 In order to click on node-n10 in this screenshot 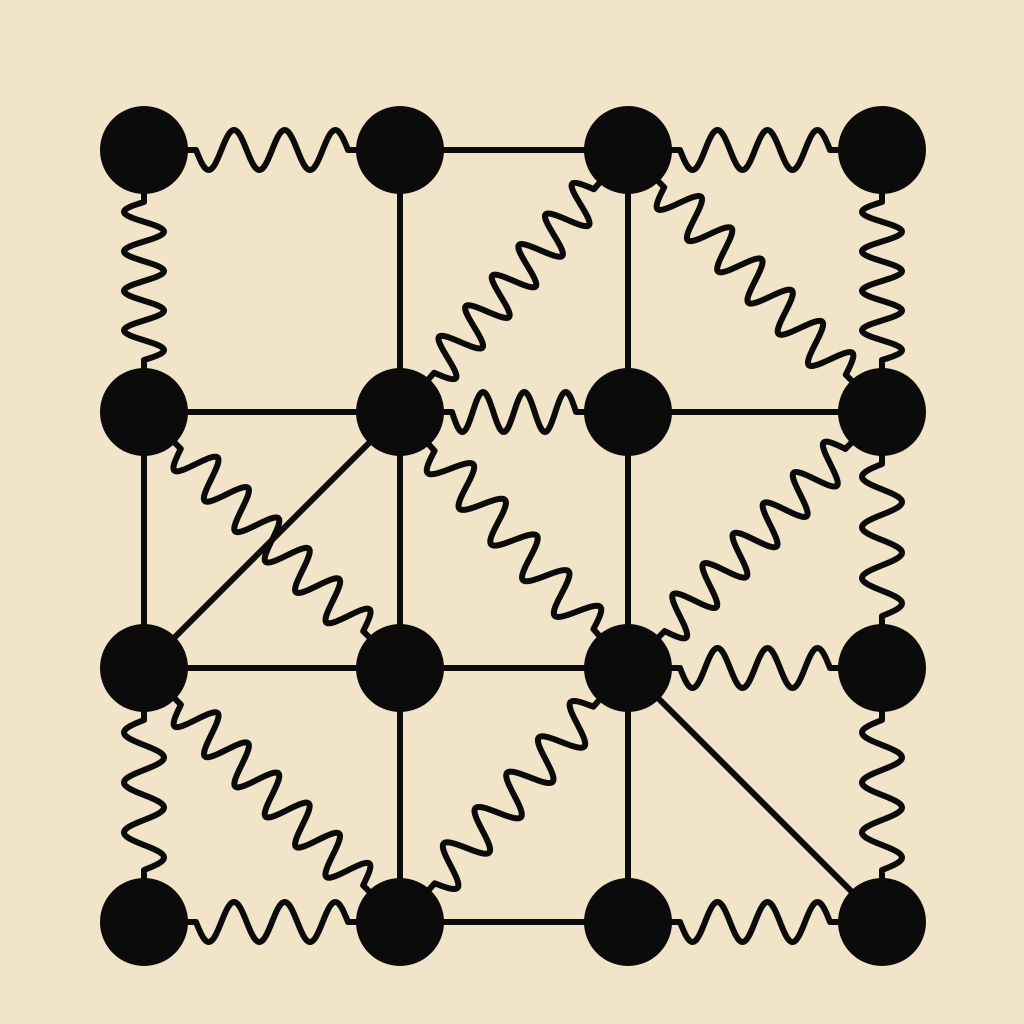, I will do `click(144, 412)`.